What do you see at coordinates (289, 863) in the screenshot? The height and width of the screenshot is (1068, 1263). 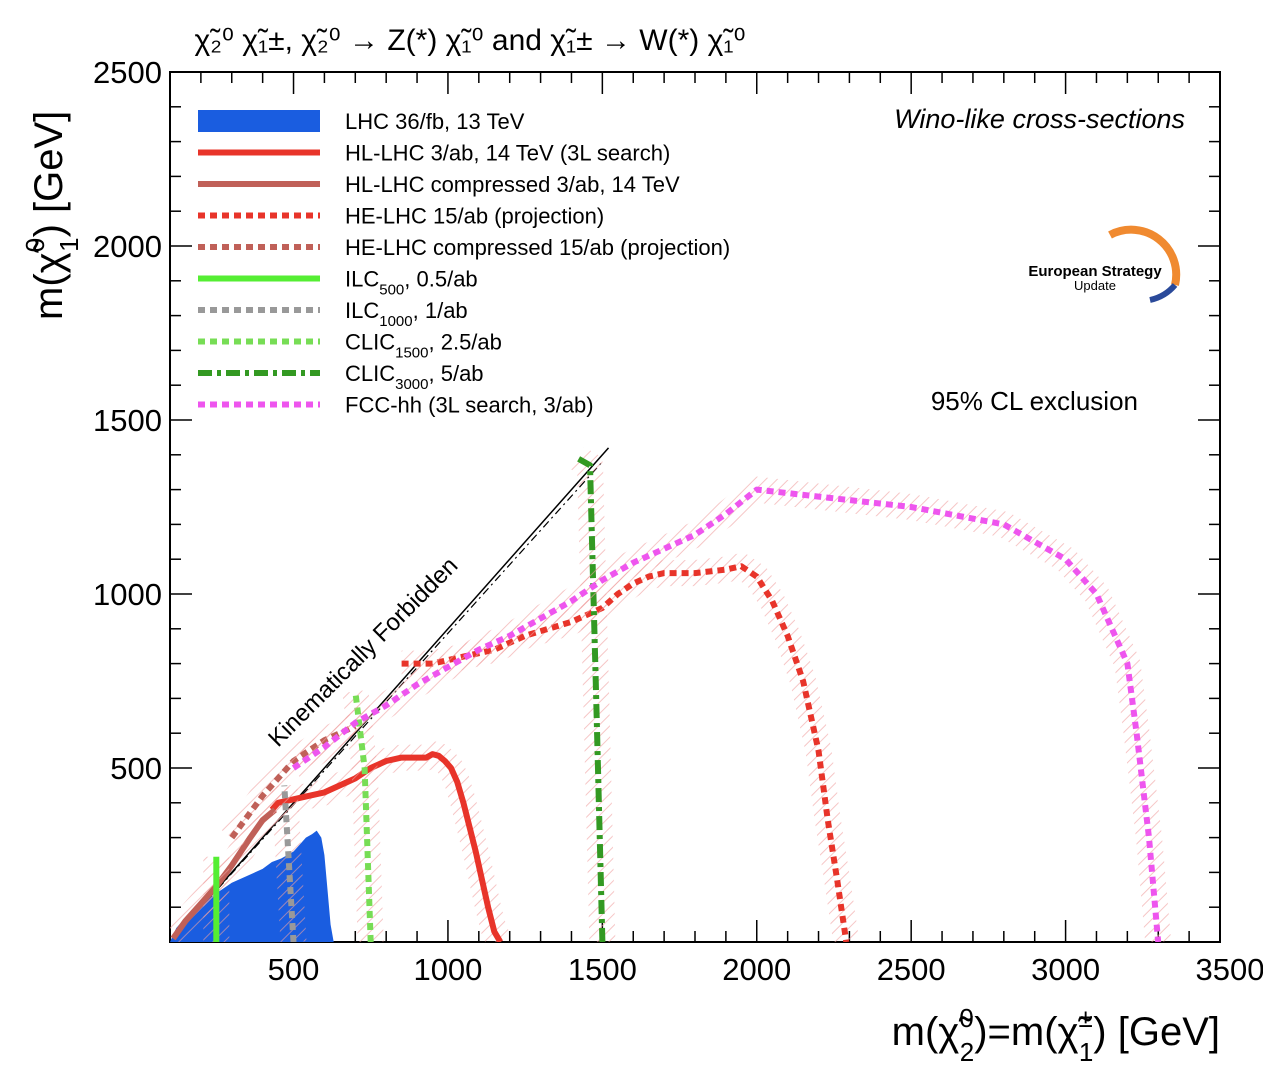 I see `series-7-hatch` at bounding box center [289, 863].